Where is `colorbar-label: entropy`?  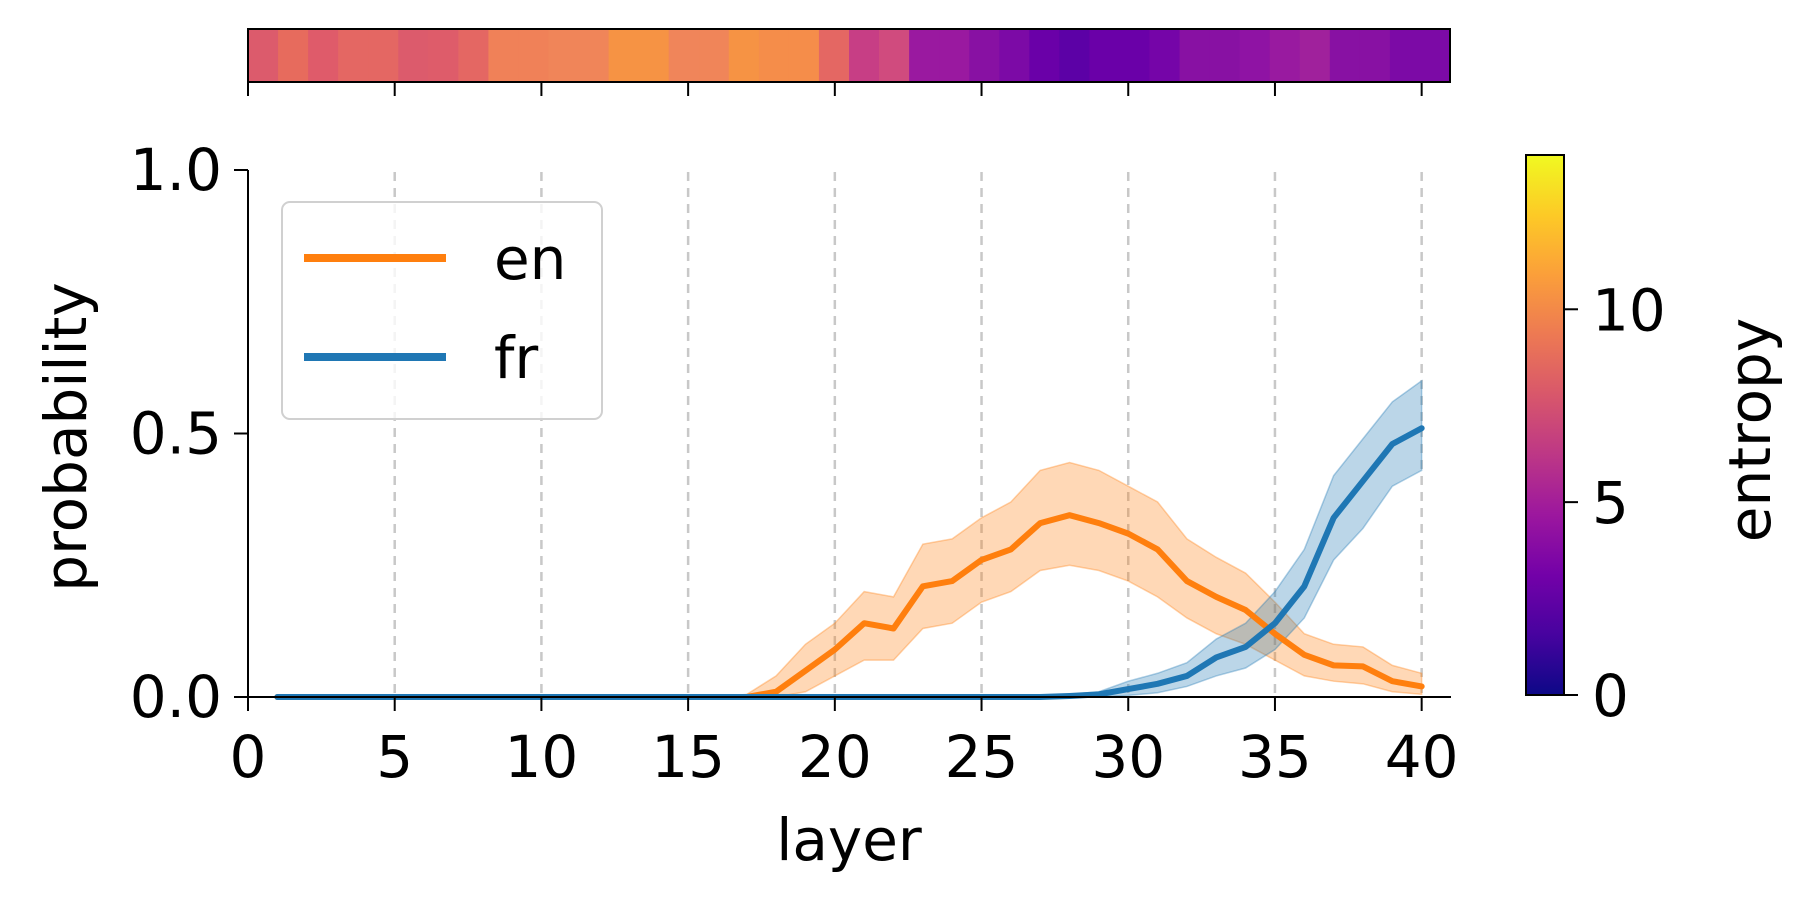 colorbar-label: entropy is located at coordinates (1750, 430).